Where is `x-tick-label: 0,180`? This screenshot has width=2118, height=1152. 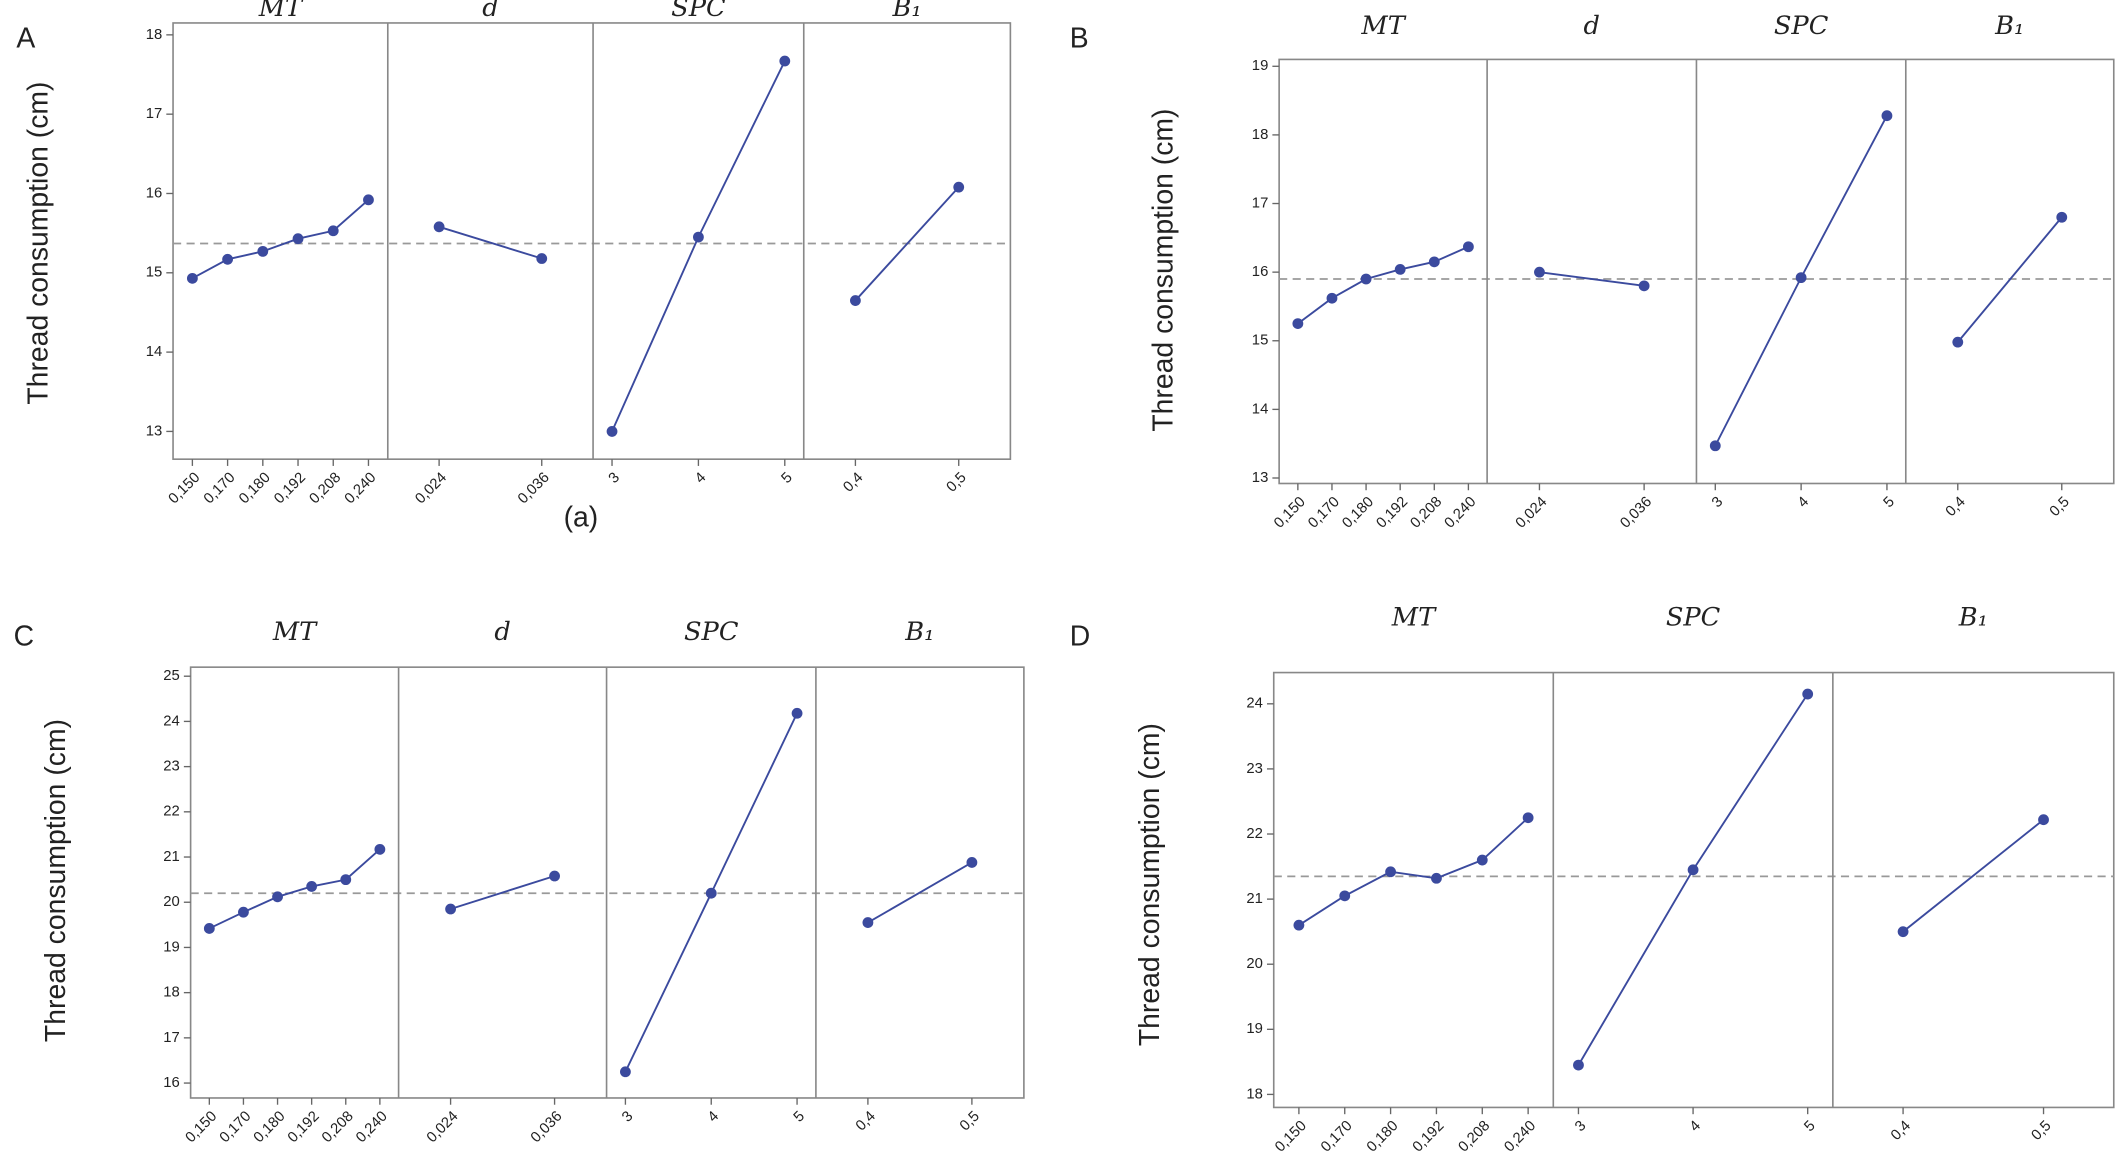
x-tick-label: 0,180 is located at coordinates (1358, 513).